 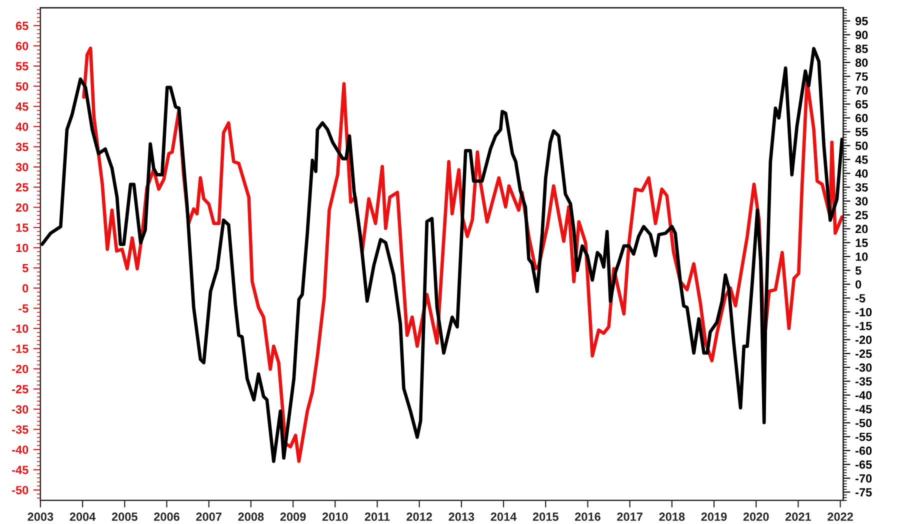 I want to click on y-tick-label: -25, so click(x=20, y=389).